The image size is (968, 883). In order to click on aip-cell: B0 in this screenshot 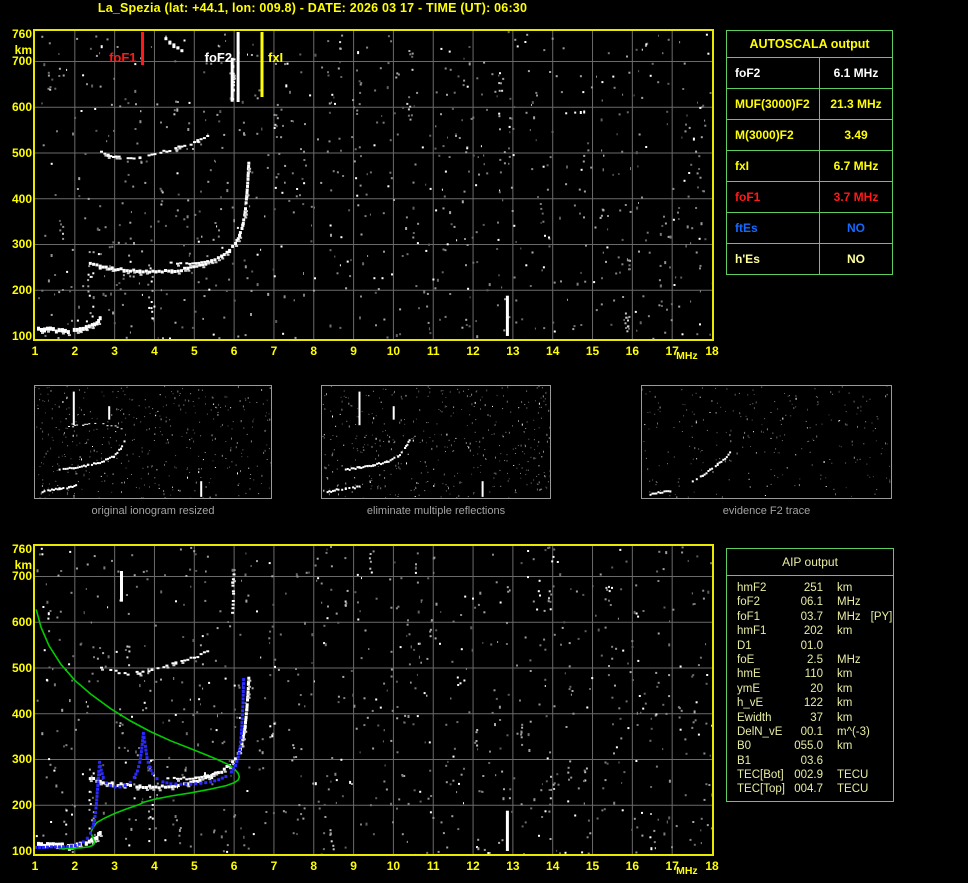, I will do `click(744, 746)`.